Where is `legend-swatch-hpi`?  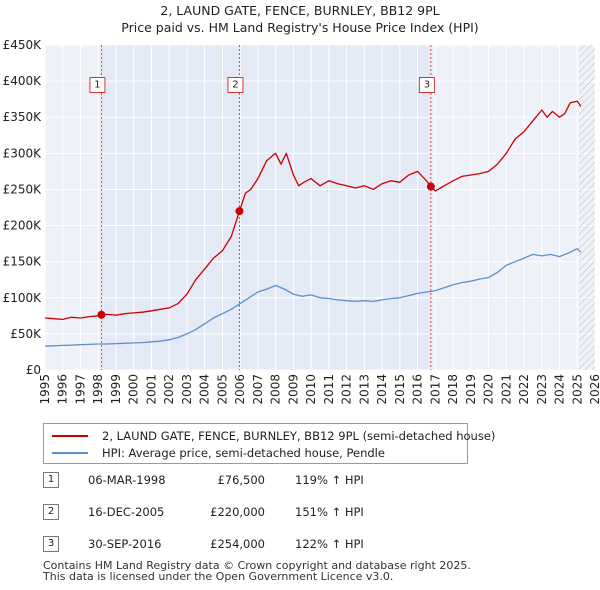
legend-swatch-hpi is located at coordinates (70, 453).